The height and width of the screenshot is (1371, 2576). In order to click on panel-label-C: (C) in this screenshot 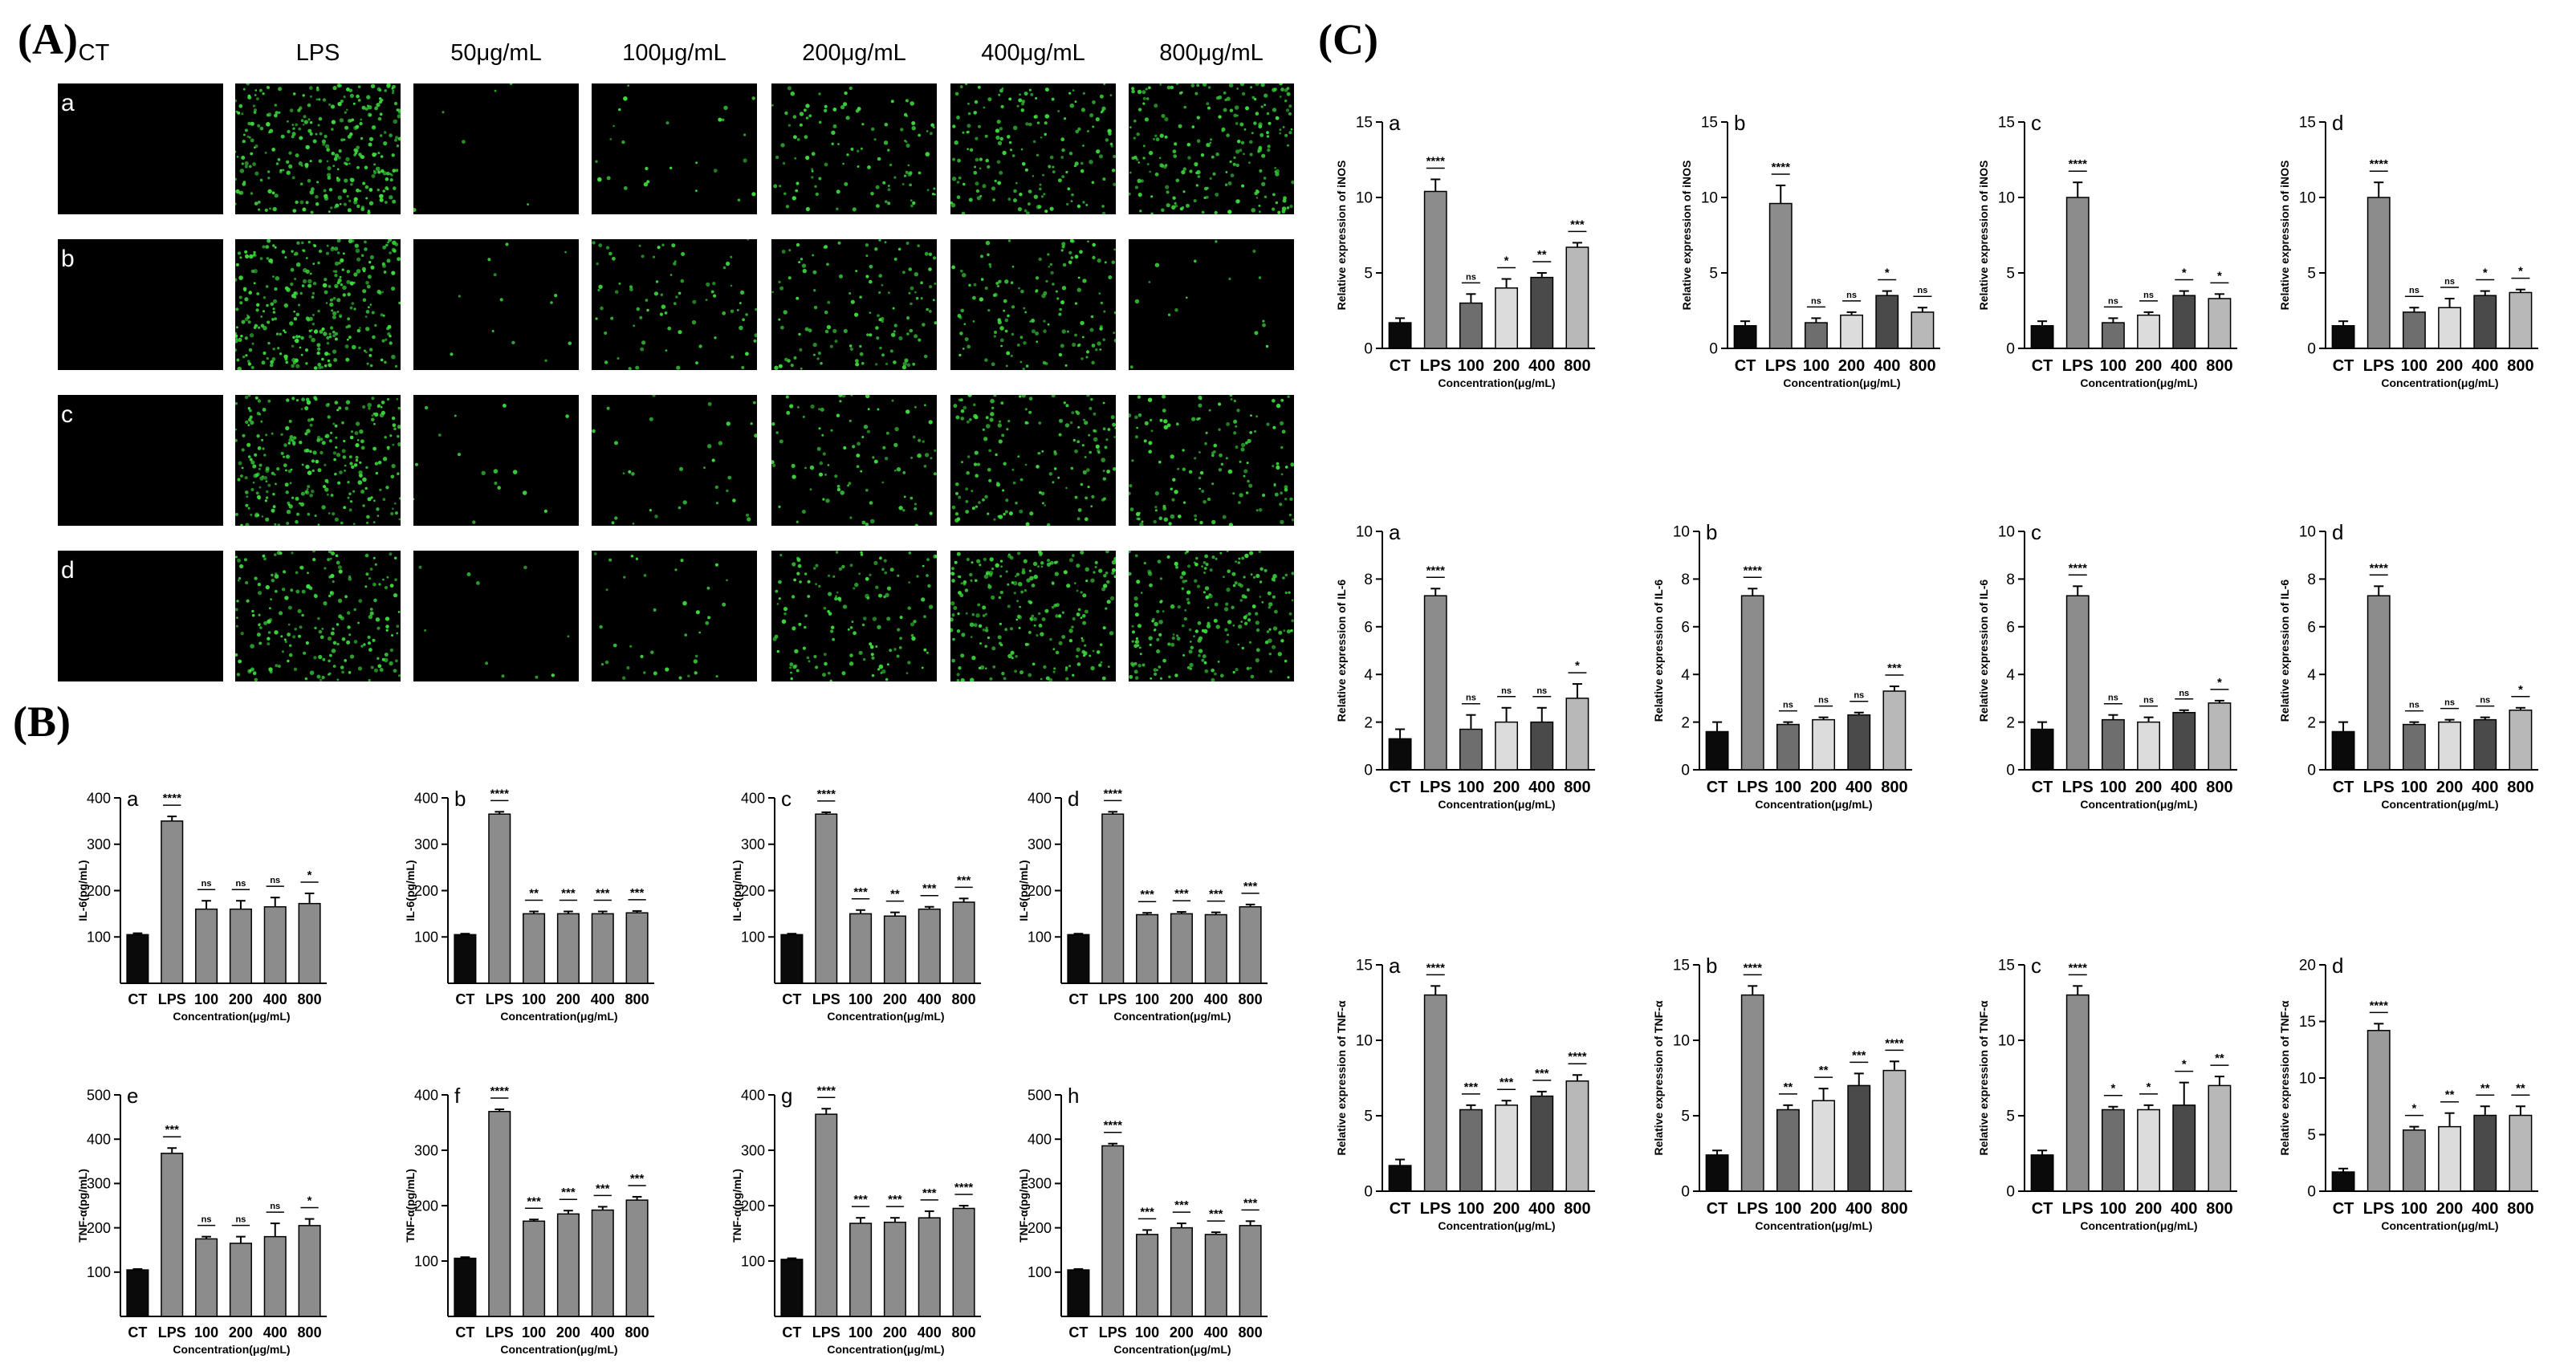, I will do `click(1348, 39)`.